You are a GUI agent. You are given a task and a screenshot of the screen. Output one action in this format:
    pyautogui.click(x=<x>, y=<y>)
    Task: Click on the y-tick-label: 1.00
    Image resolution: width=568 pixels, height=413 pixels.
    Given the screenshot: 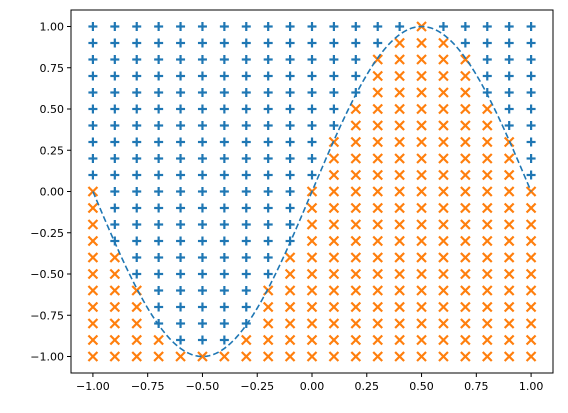 What is the action you would take?
    pyautogui.click(x=52, y=27)
    